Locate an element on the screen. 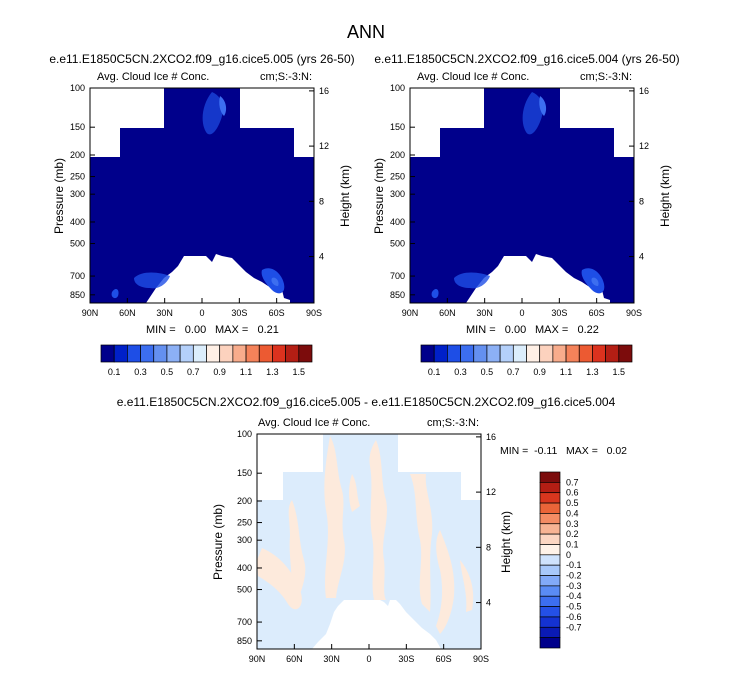 The height and width of the screenshot is (673, 733). x-tick-label: 30S is located at coordinates (239, 313).